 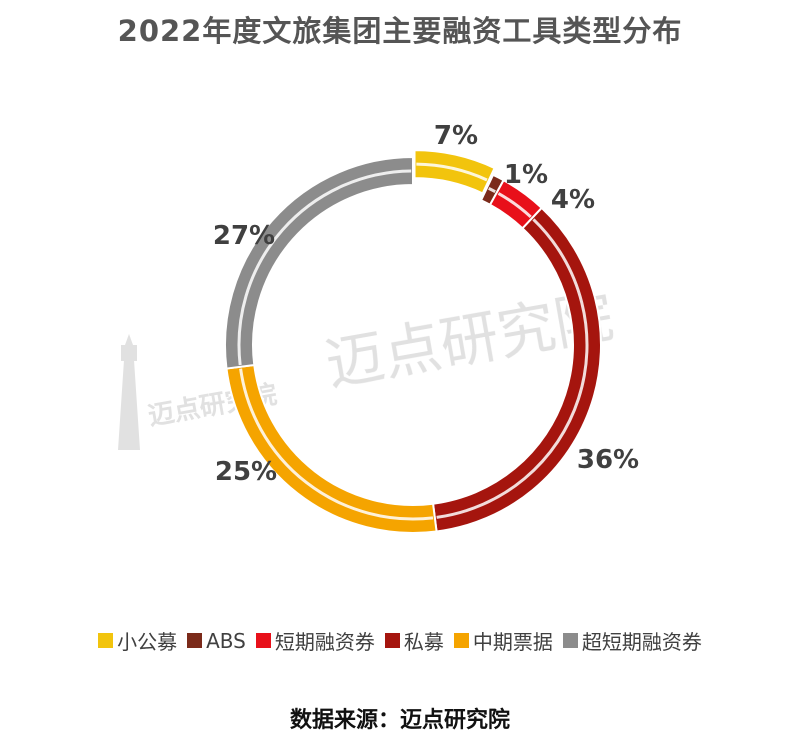 What do you see at coordinates (147, 642) in the screenshot?
I see `legend-label: 小公募` at bounding box center [147, 642].